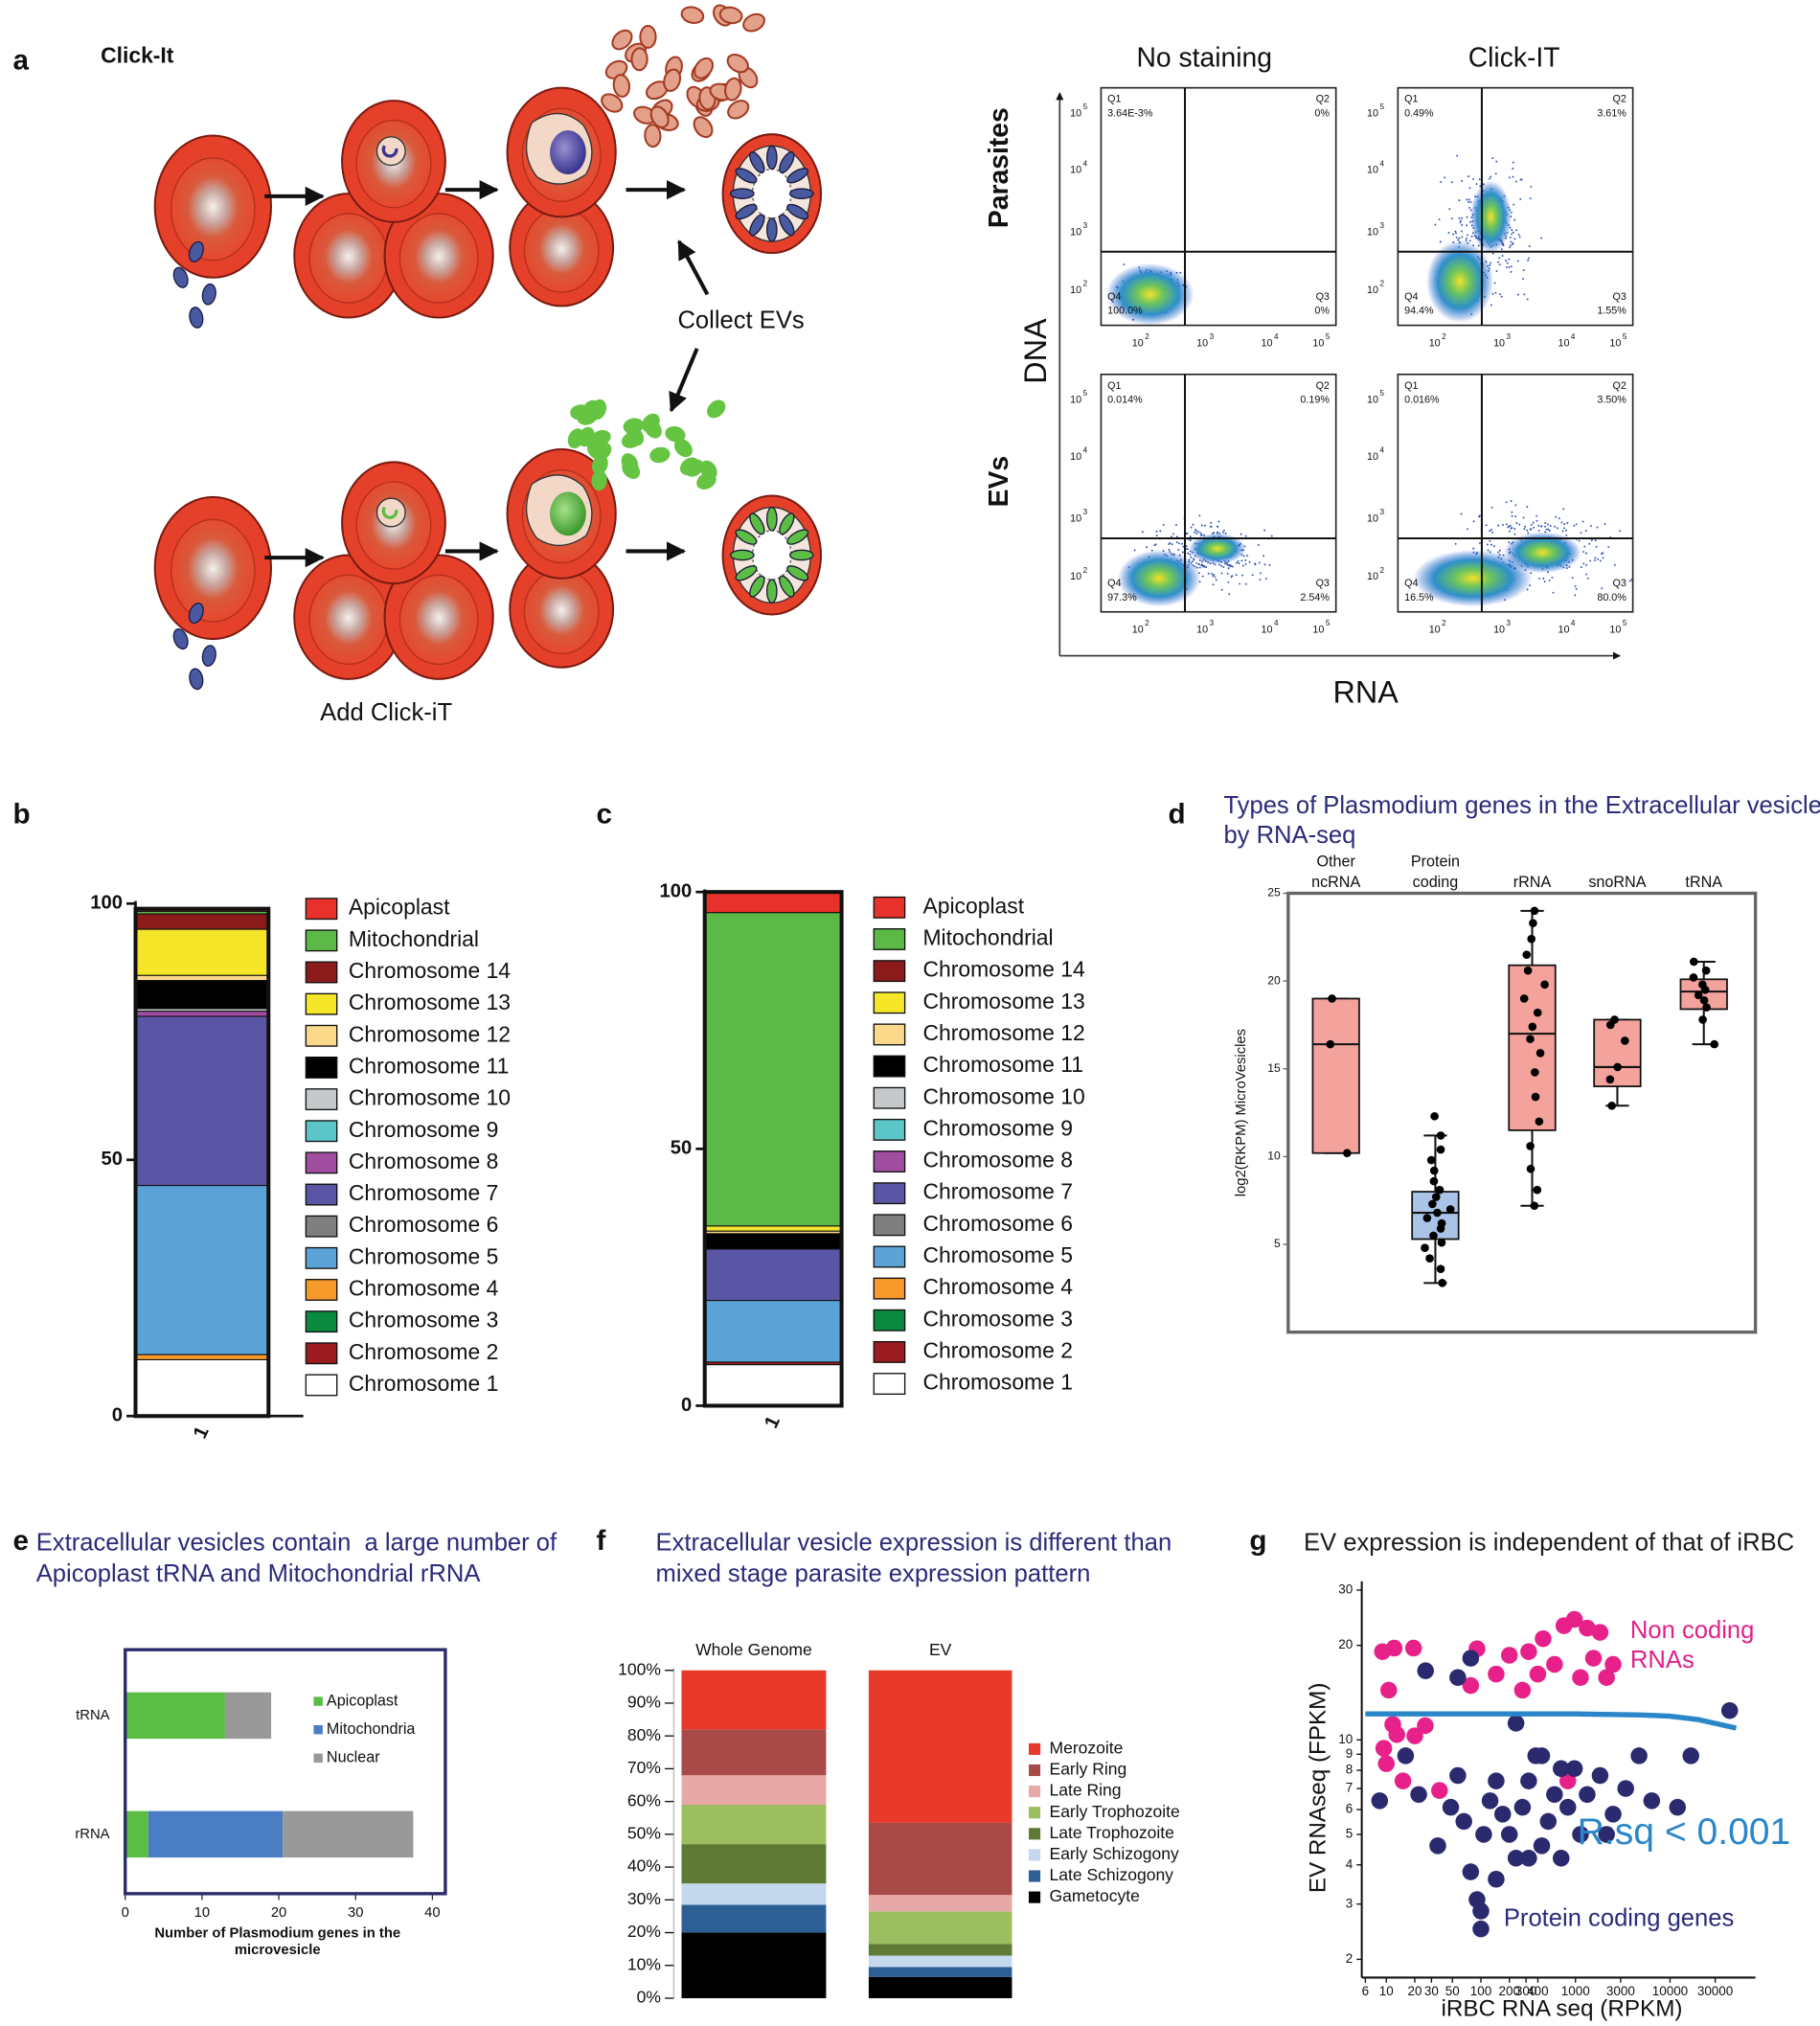 The image size is (1820, 2026). I want to click on x-tick-label: 3000, so click(1620, 1991).